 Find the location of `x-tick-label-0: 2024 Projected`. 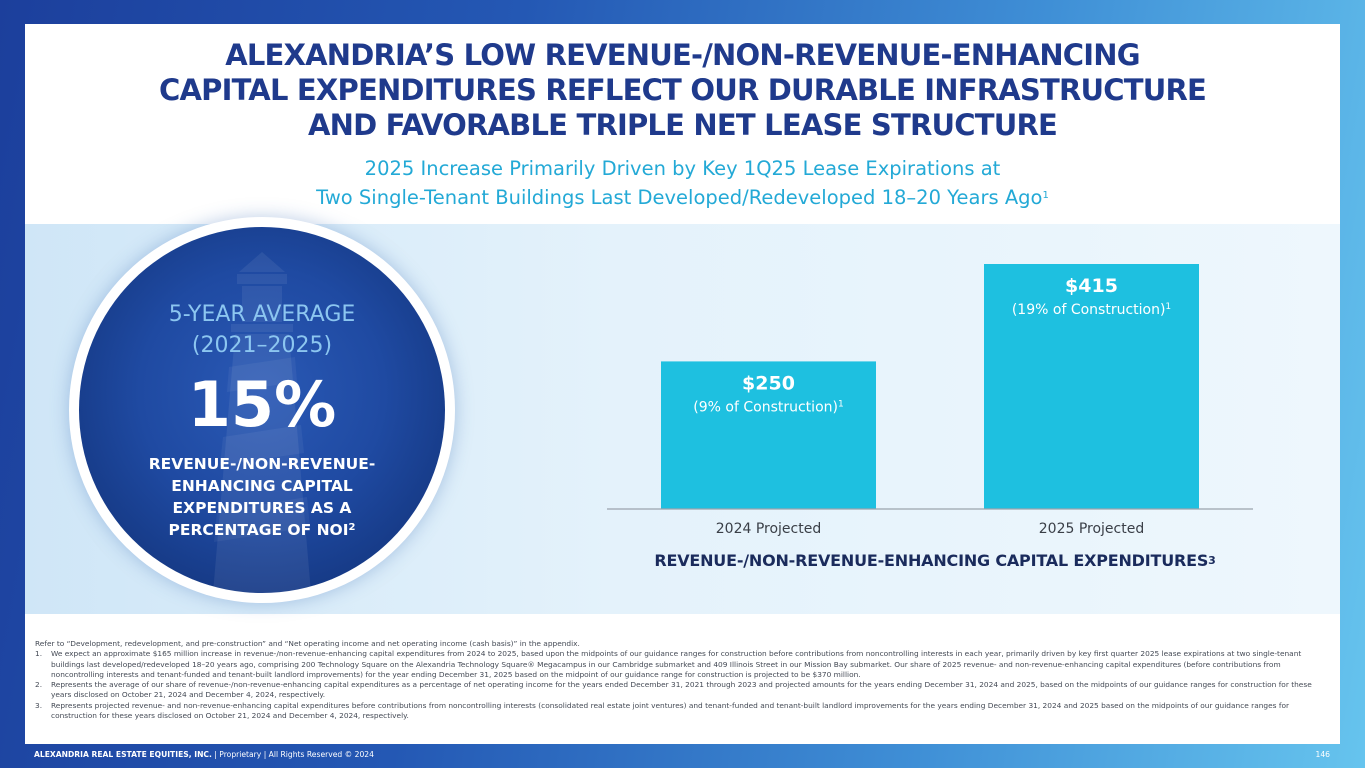

x-tick-label-0: 2024 Projected is located at coordinates (768, 529).